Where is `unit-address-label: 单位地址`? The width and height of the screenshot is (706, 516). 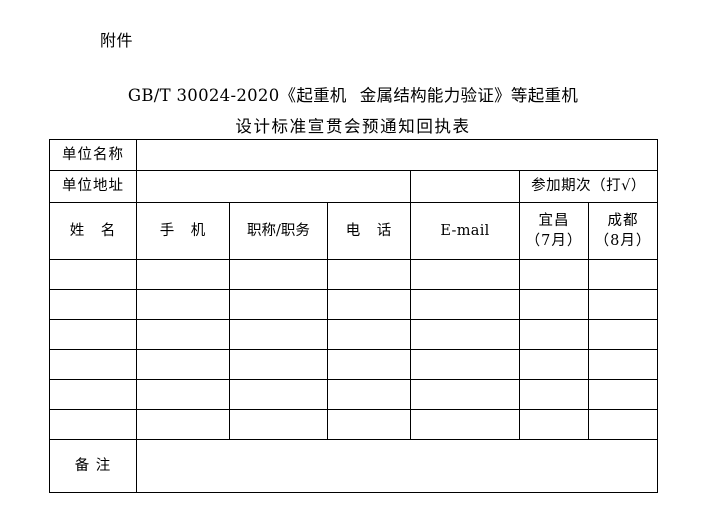 unit-address-label: 单位地址 is located at coordinates (93, 186).